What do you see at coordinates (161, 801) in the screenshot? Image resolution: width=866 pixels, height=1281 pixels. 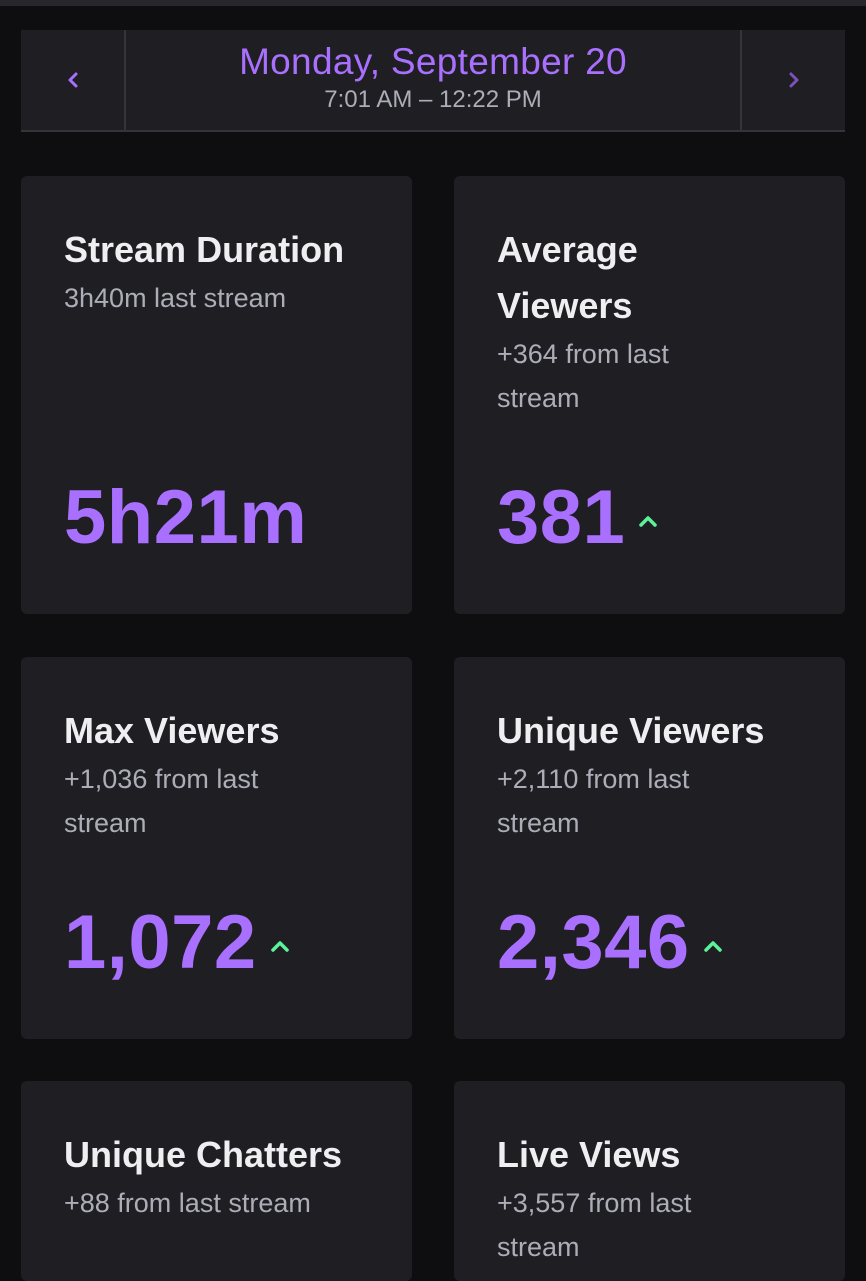 I see `stat-subtitle: +1,036 from last stream` at bounding box center [161, 801].